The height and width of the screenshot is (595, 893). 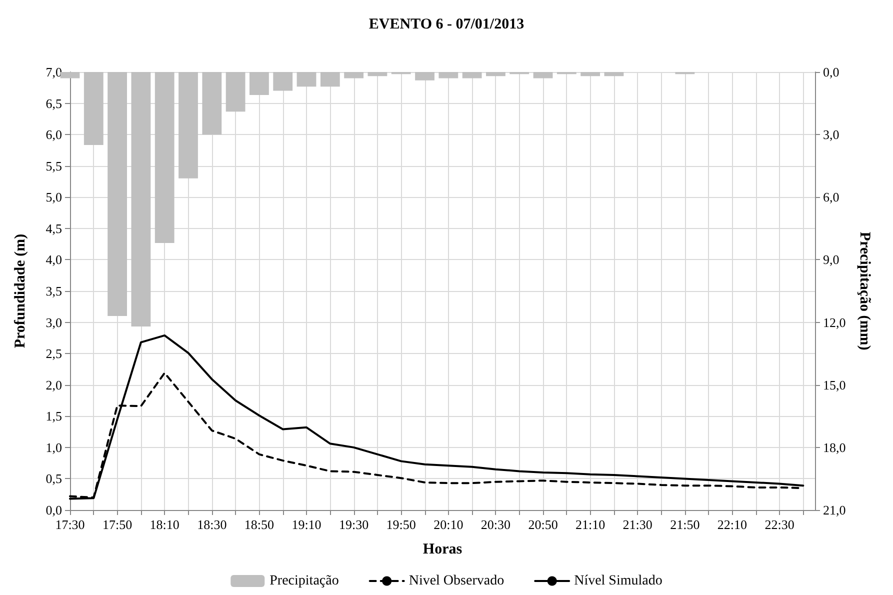 I want to click on y2-tick-label: 6,0, so click(x=831, y=197).